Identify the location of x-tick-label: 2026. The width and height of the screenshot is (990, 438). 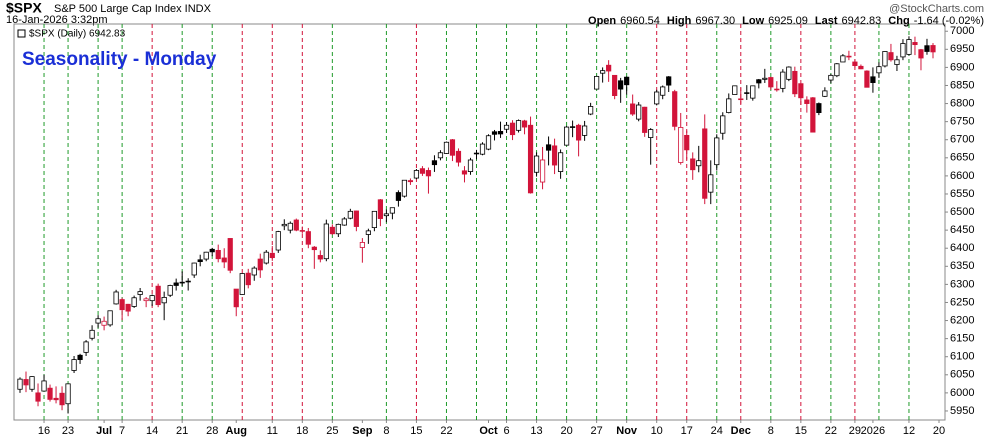
(873, 431).